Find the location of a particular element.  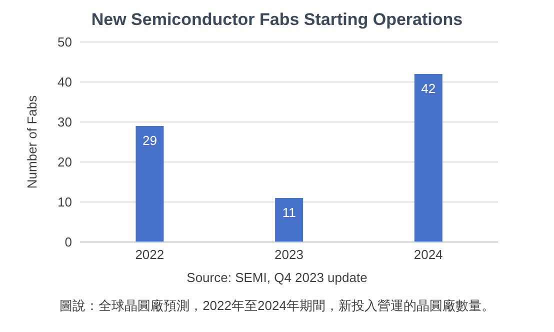

x-tick-label: 2022 is located at coordinates (149, 254).